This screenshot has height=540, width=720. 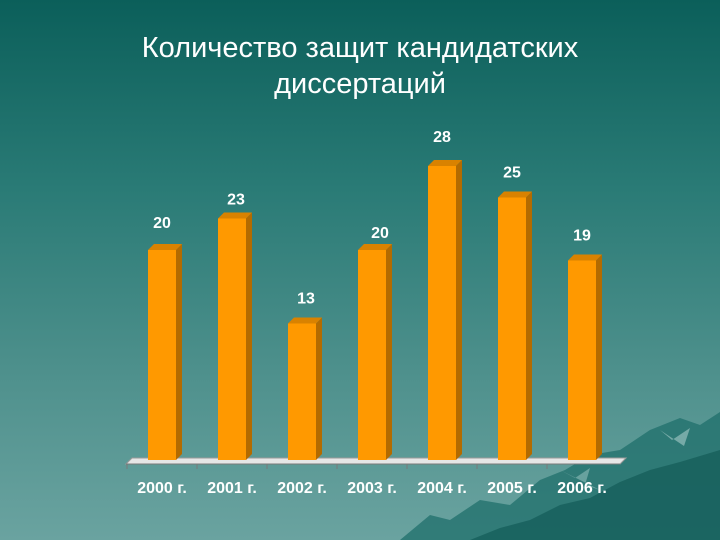 I want to click on x-tick-label: 2003 г., so click(x=372, y=488).